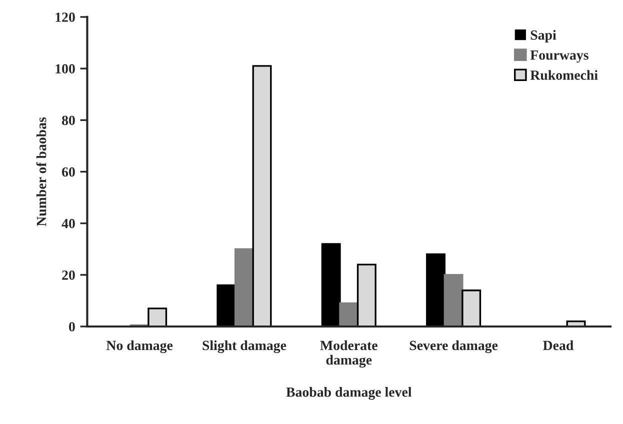 The height and width of the screenshot is (424, 623). I want to click on y-tick-label: 80, so click(68, 121).